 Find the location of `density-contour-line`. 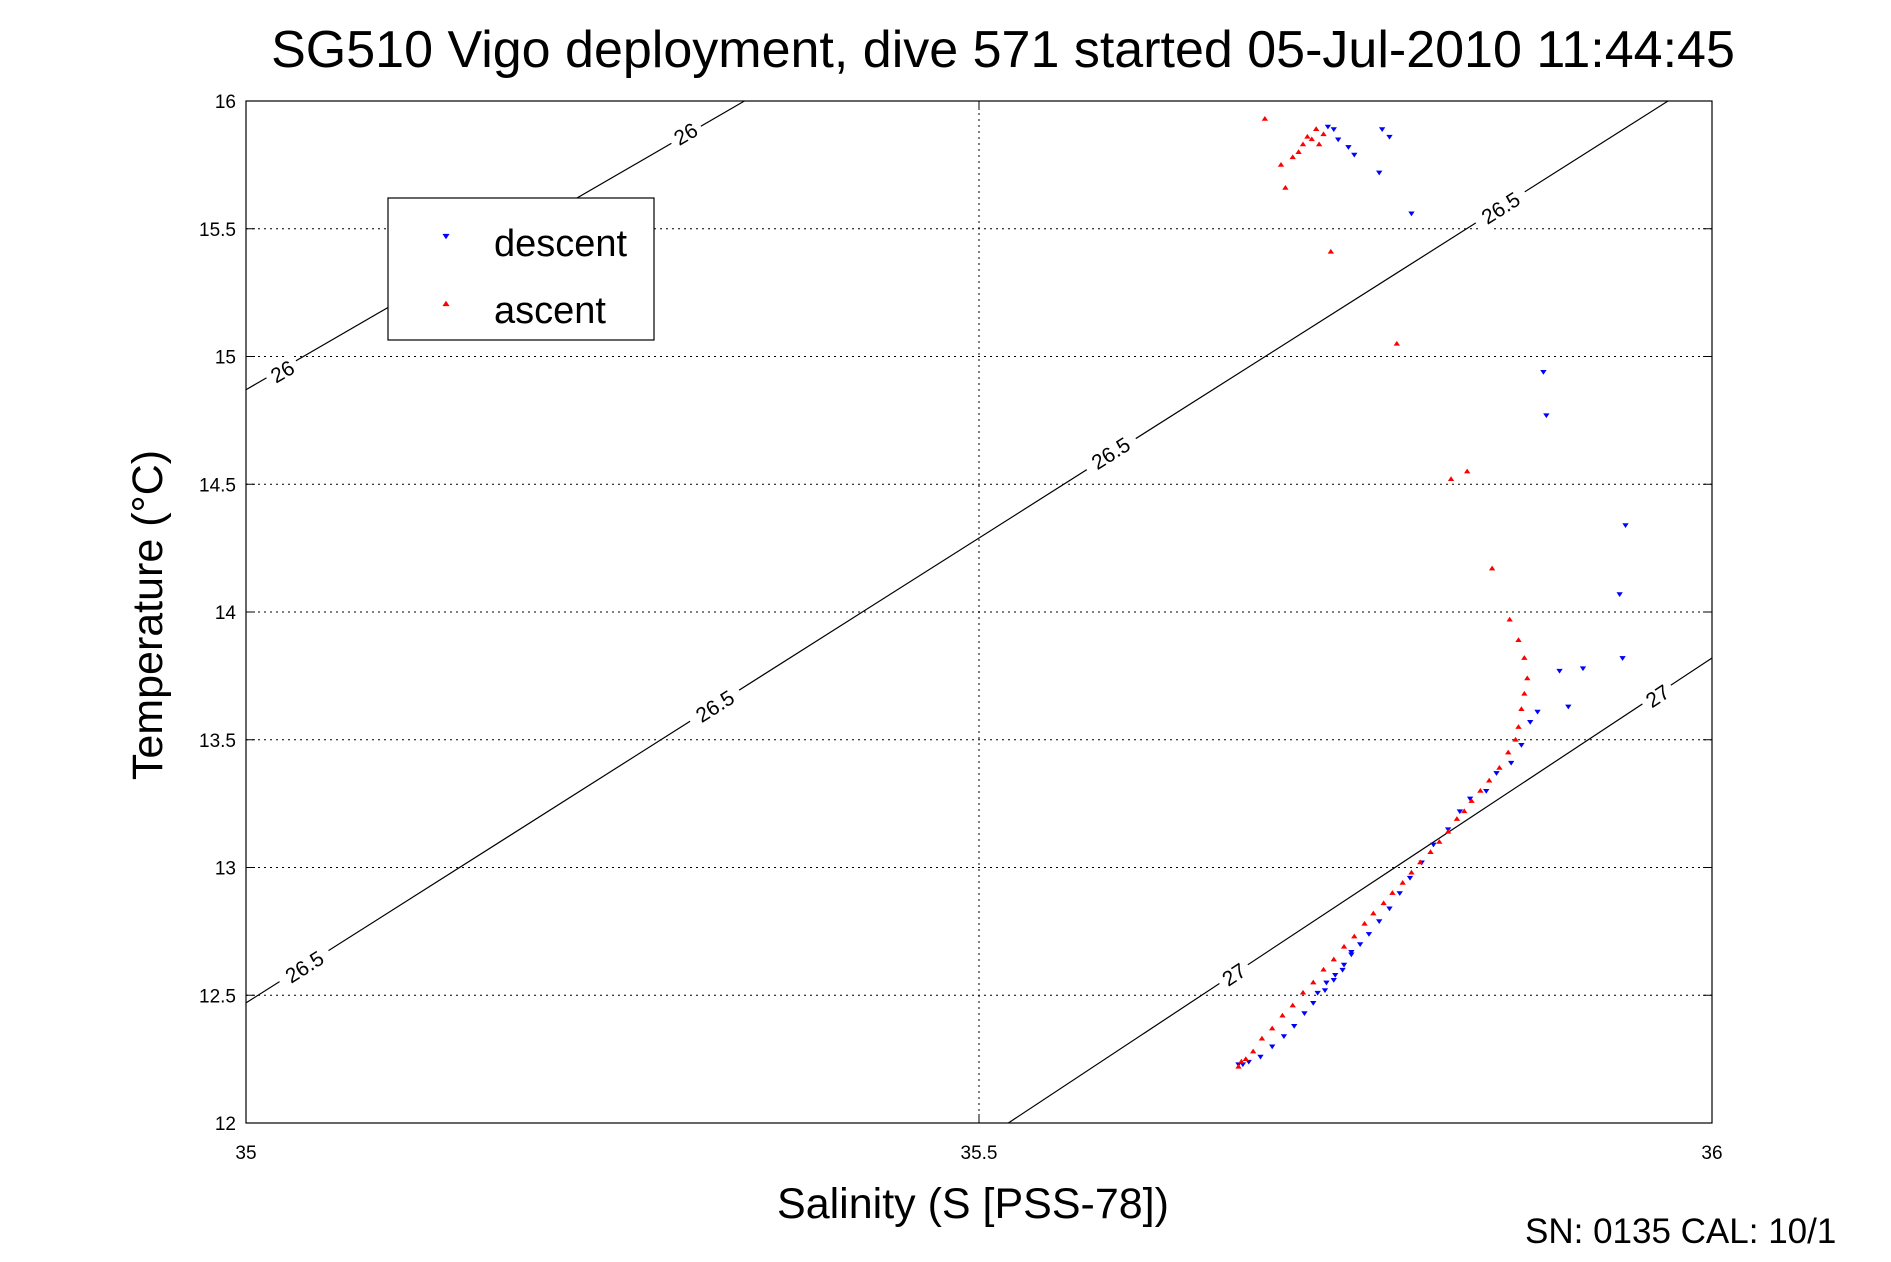

density-contour-line is located at coordinates (1360, 890).